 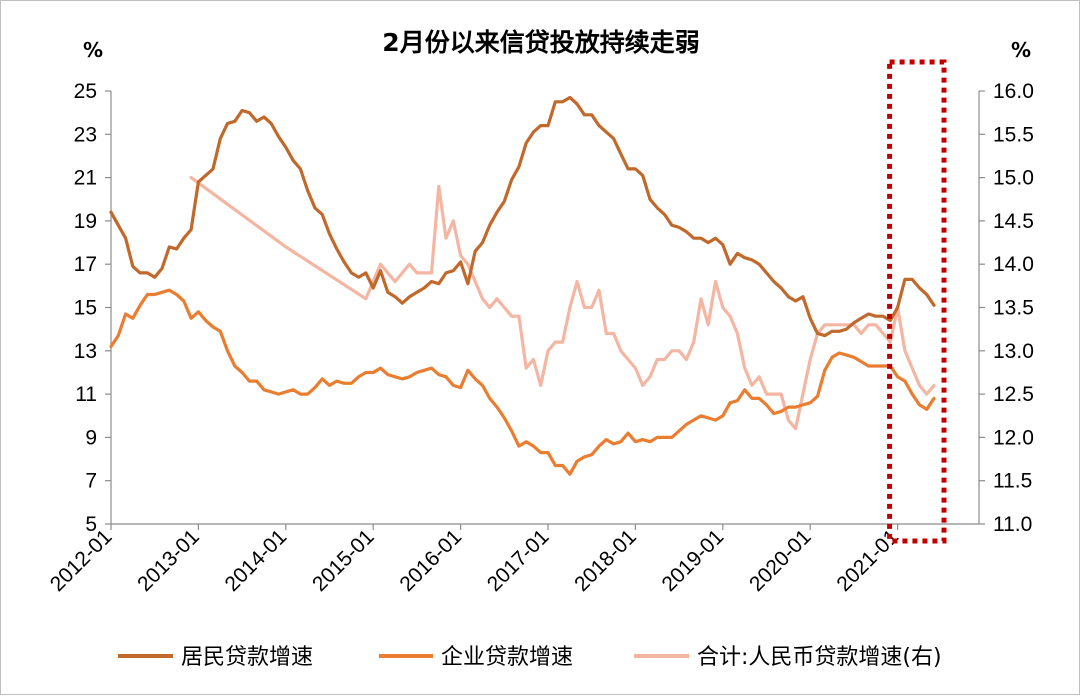 What do you see at coordinates (1013, 178) in the screenshot?
I see `right-tick-label: 15.0` at bounding box center [1013, 178].